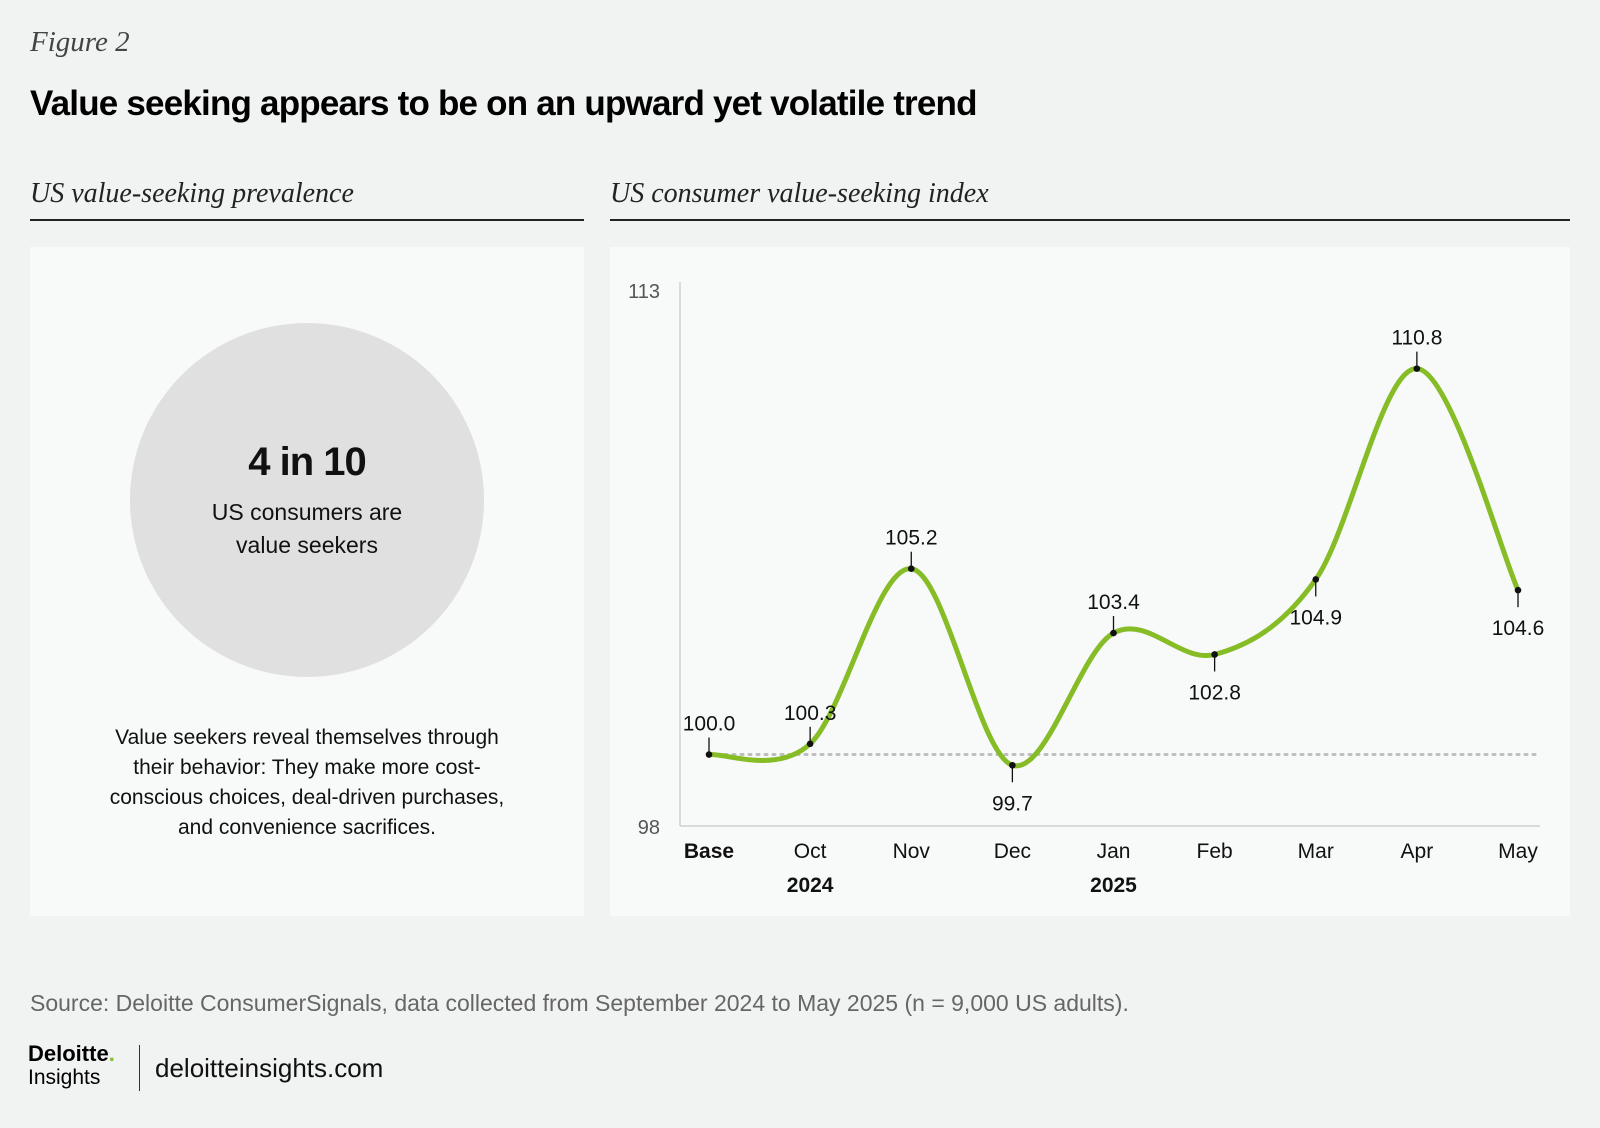 Image resolution: width=1600 pixels, height=1128 pixels. What do you see at coordinates (1315, 617) in the screenshot?
I see `data-label: 104.9` at bounding box center [1315, 617].